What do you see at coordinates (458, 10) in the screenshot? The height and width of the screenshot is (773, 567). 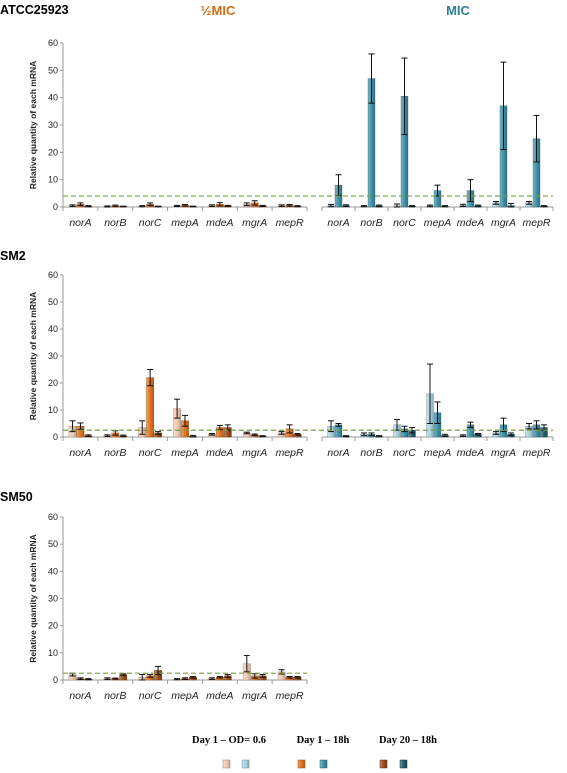 I see `condition-label: MIC` at bounding box center [458, 10].